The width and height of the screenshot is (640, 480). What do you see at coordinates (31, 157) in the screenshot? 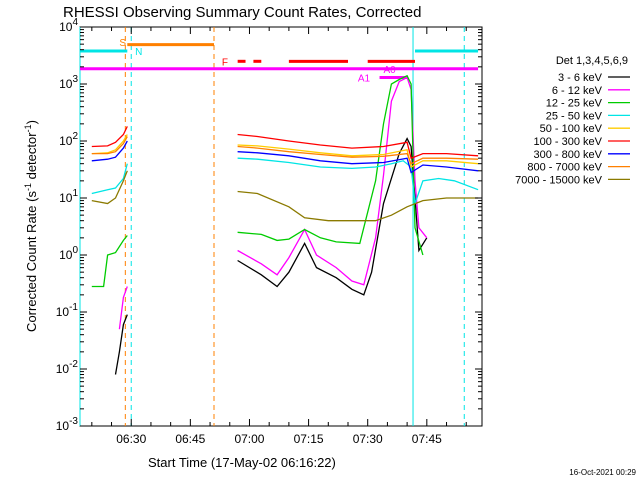
I see `y-label-part-detector: detector` at bounding box center [31, 157].